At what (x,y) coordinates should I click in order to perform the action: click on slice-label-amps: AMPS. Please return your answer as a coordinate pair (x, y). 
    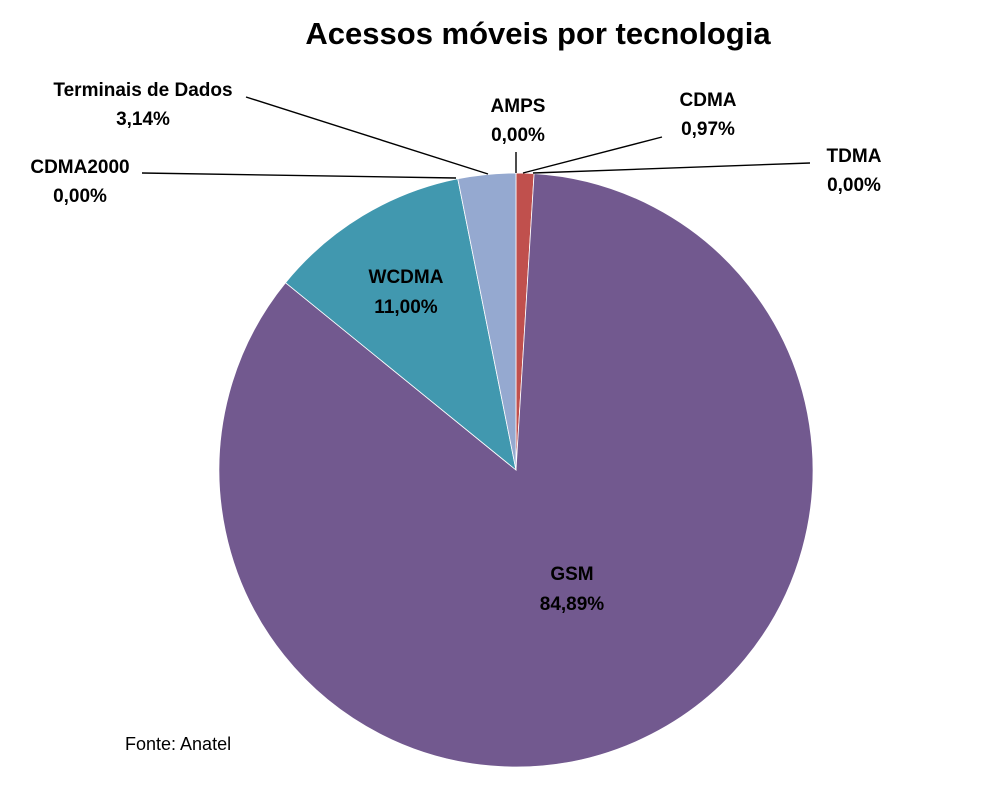
    Looking at the image, I should click on (518, 106).